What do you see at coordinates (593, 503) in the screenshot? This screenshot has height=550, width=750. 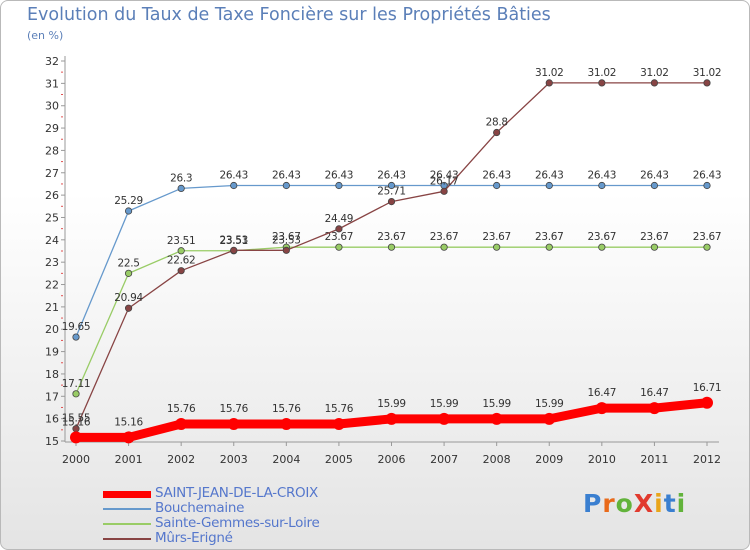 I see `logo-letter: P` at bounding box center [593, 503].